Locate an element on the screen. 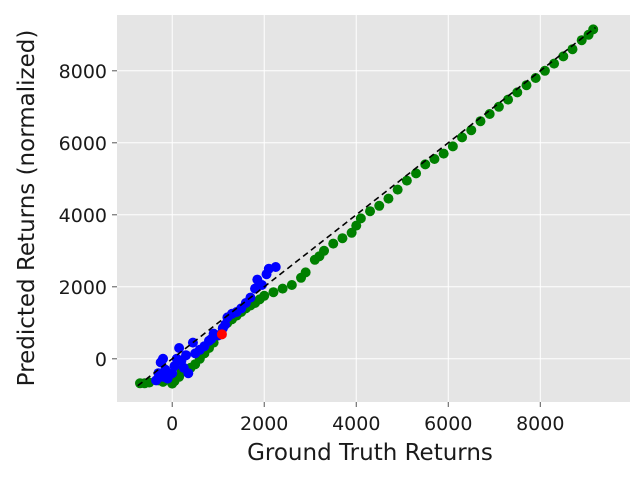  y-tick-label: 6000 is located at coordinates (83, 144).